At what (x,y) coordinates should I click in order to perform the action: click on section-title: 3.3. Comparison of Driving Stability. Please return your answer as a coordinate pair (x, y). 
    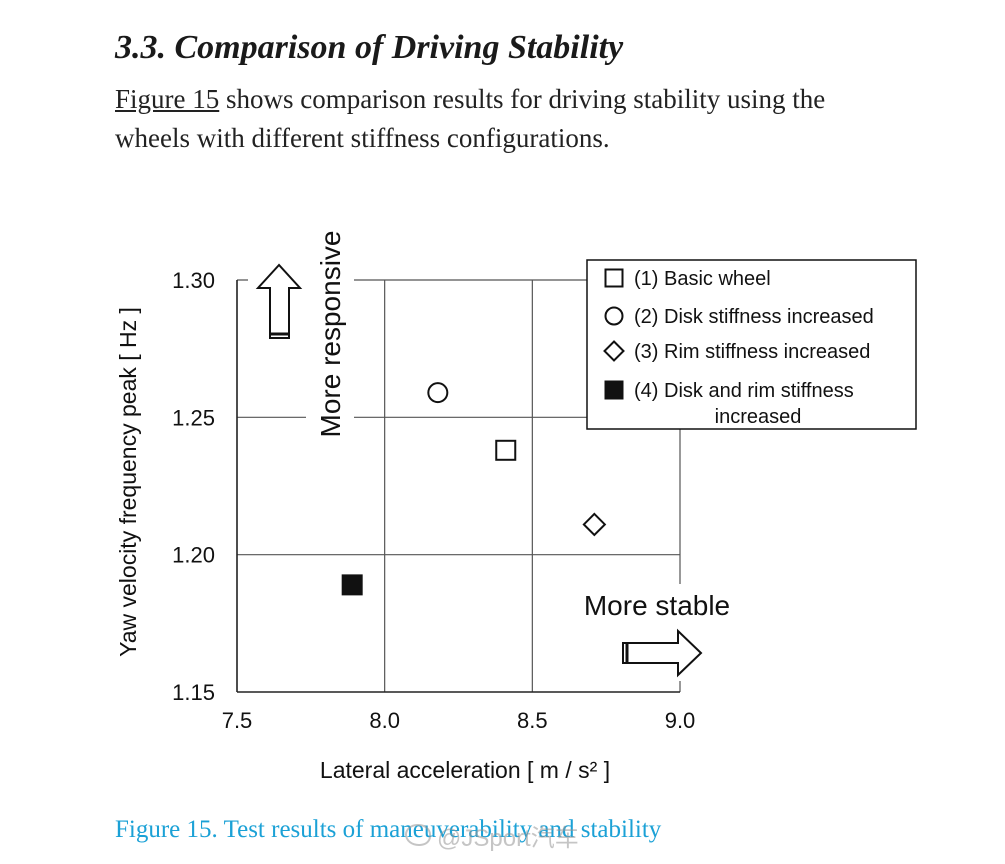
    Looking at the image, I should click on (369, 47).